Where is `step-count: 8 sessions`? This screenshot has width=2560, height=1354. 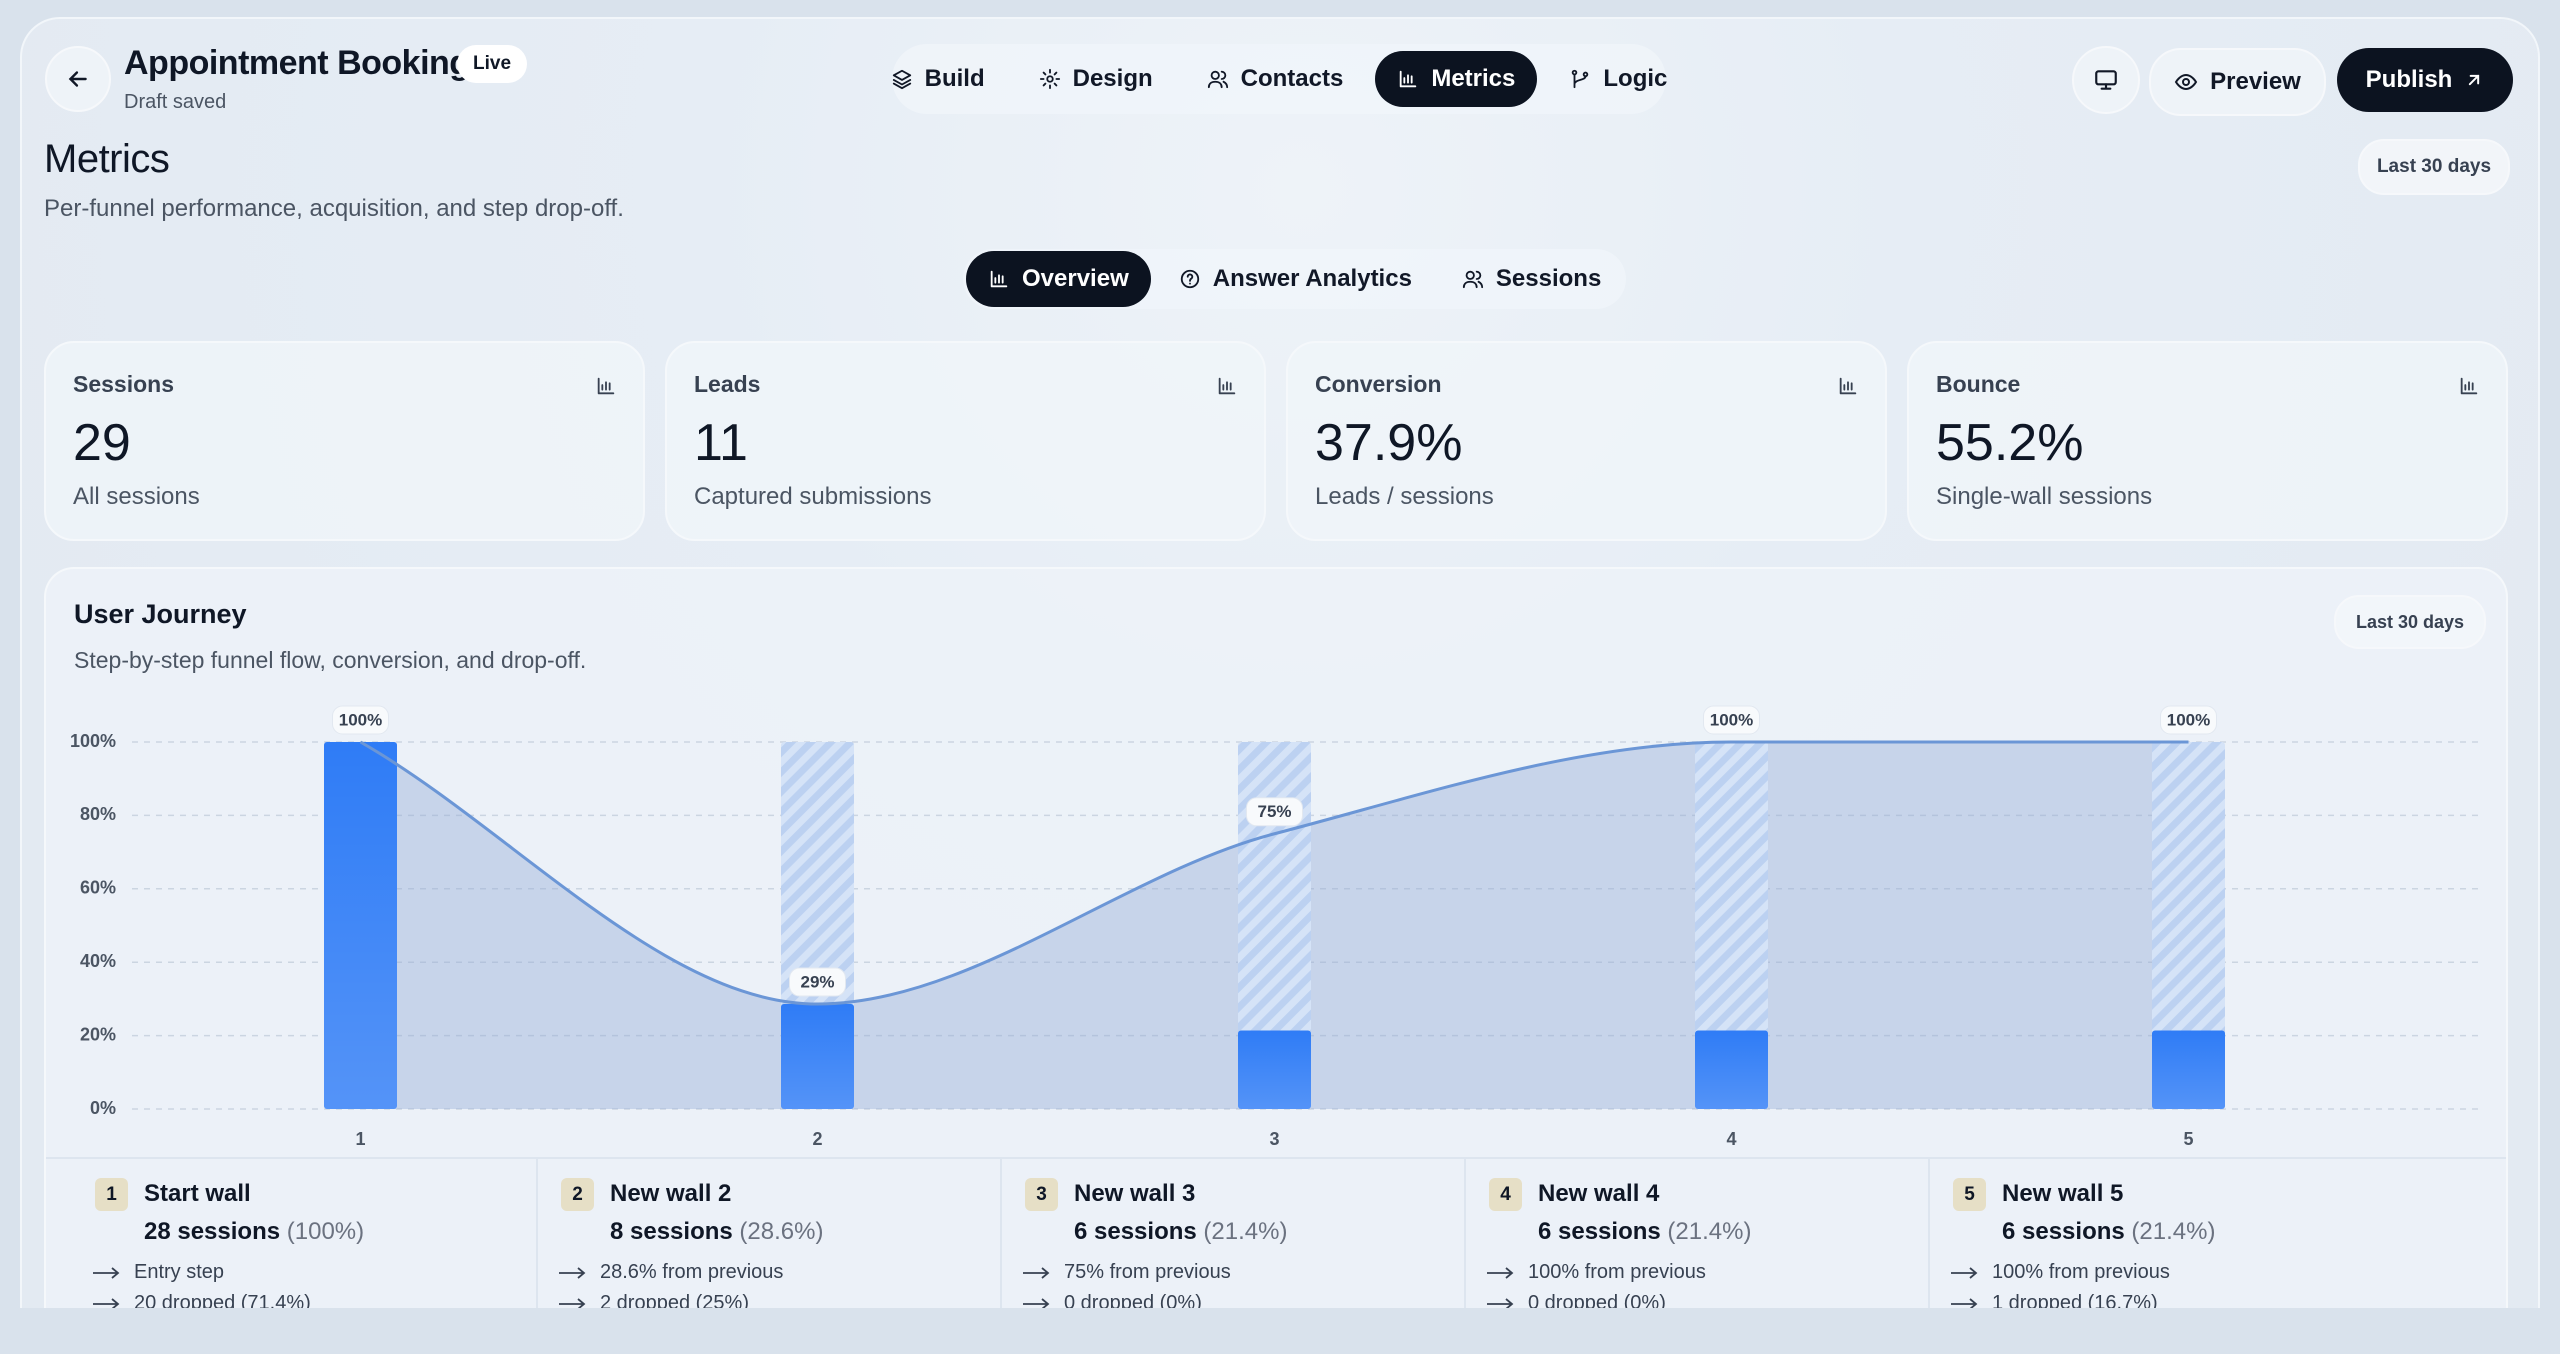
step-count: 8 sessions is located at coordinates (671, 1231).